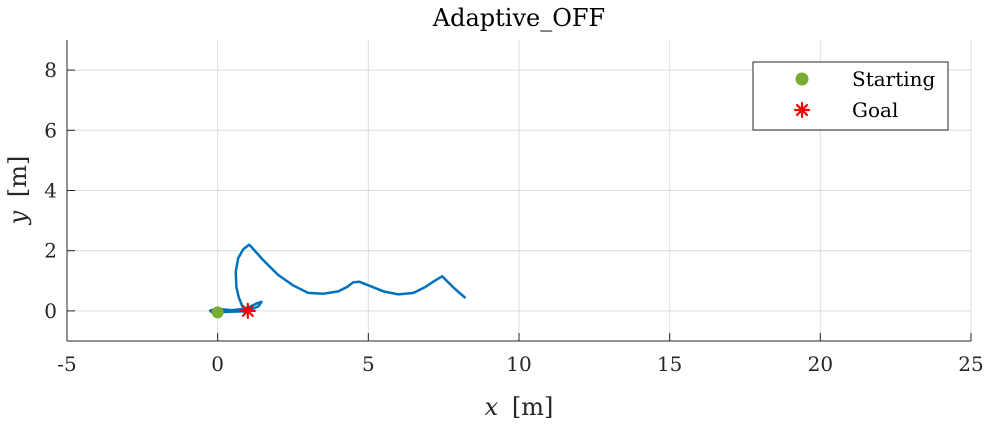 This screenshot has width=987, height=425. What do you see at coordinates (18, 217) in the screenshot?
I see `y-axis-variable: y` at bounding box center [18, 217].